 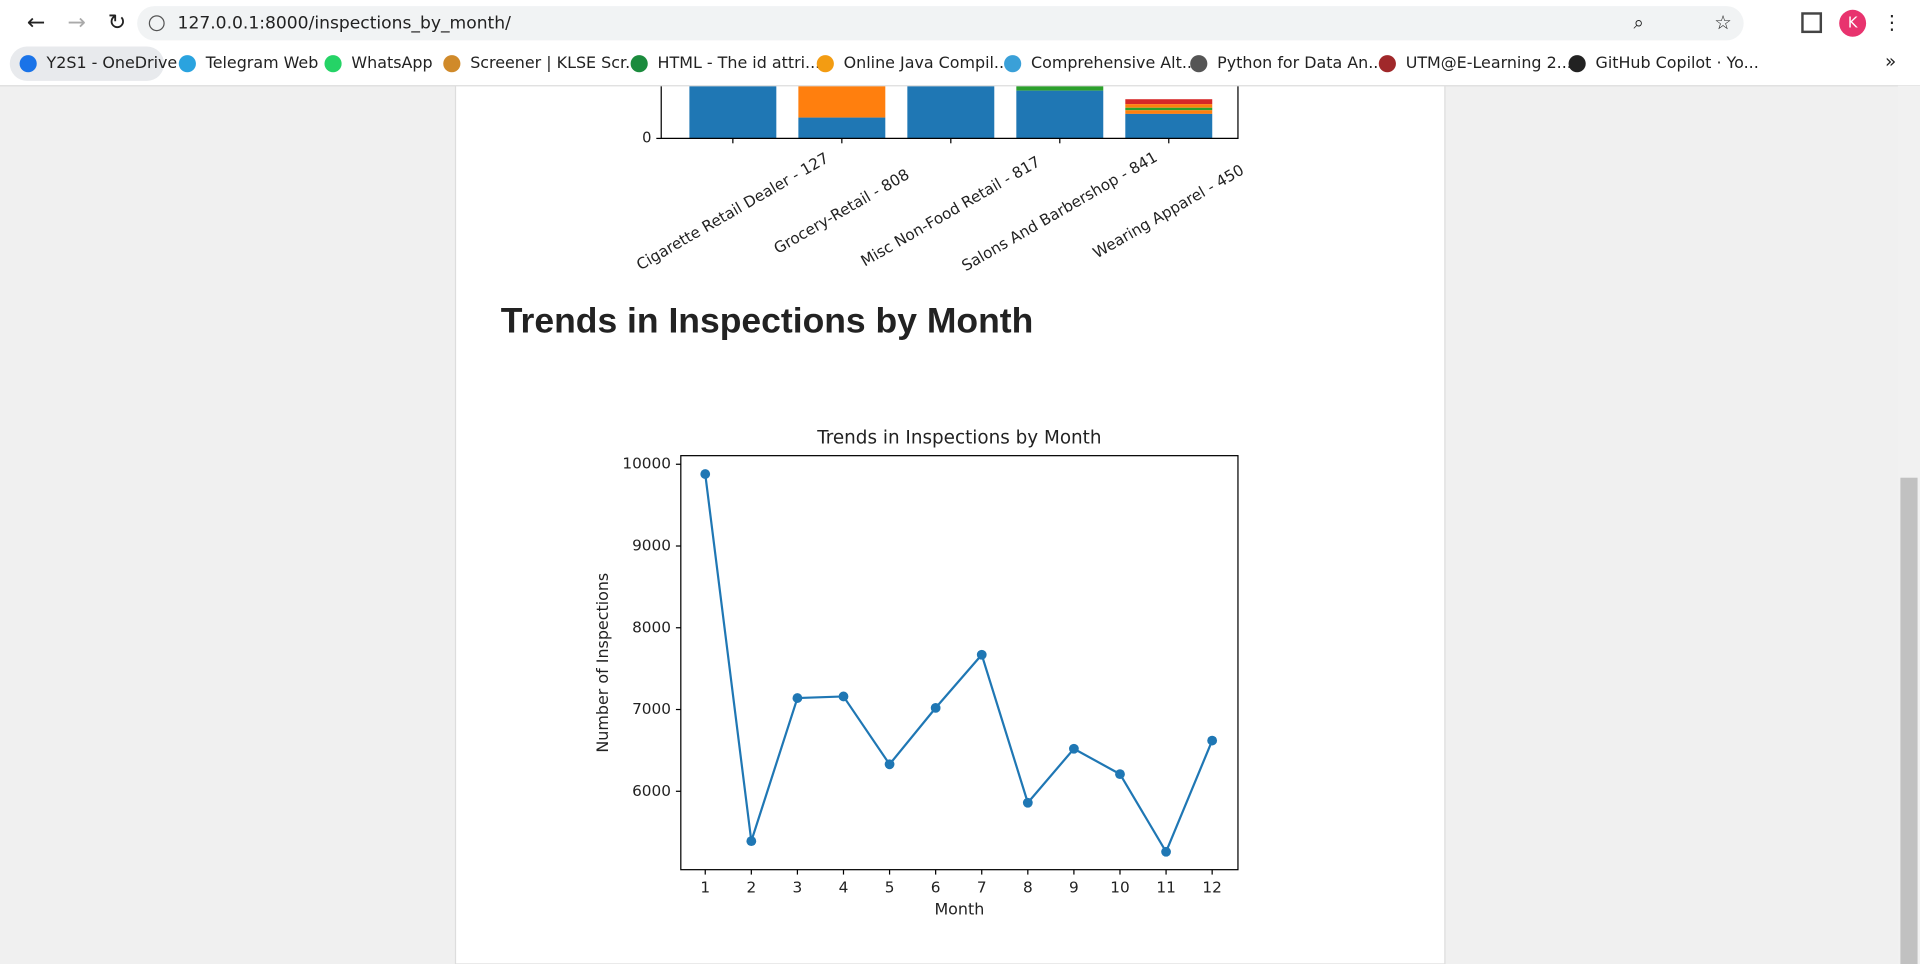 What do you see at coordinates (112, 62) in the screenshot?
I see `bookmark: Y2S1 - OneDrive` at bounding box center [112, 62].